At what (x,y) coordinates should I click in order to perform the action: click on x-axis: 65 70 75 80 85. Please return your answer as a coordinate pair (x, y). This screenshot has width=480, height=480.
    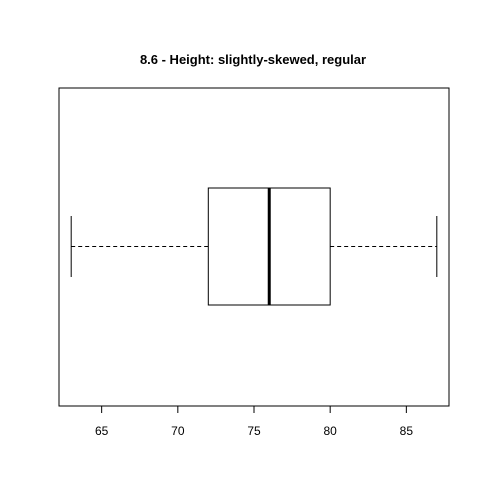
    Looking at the image, I should click on (254, 421).